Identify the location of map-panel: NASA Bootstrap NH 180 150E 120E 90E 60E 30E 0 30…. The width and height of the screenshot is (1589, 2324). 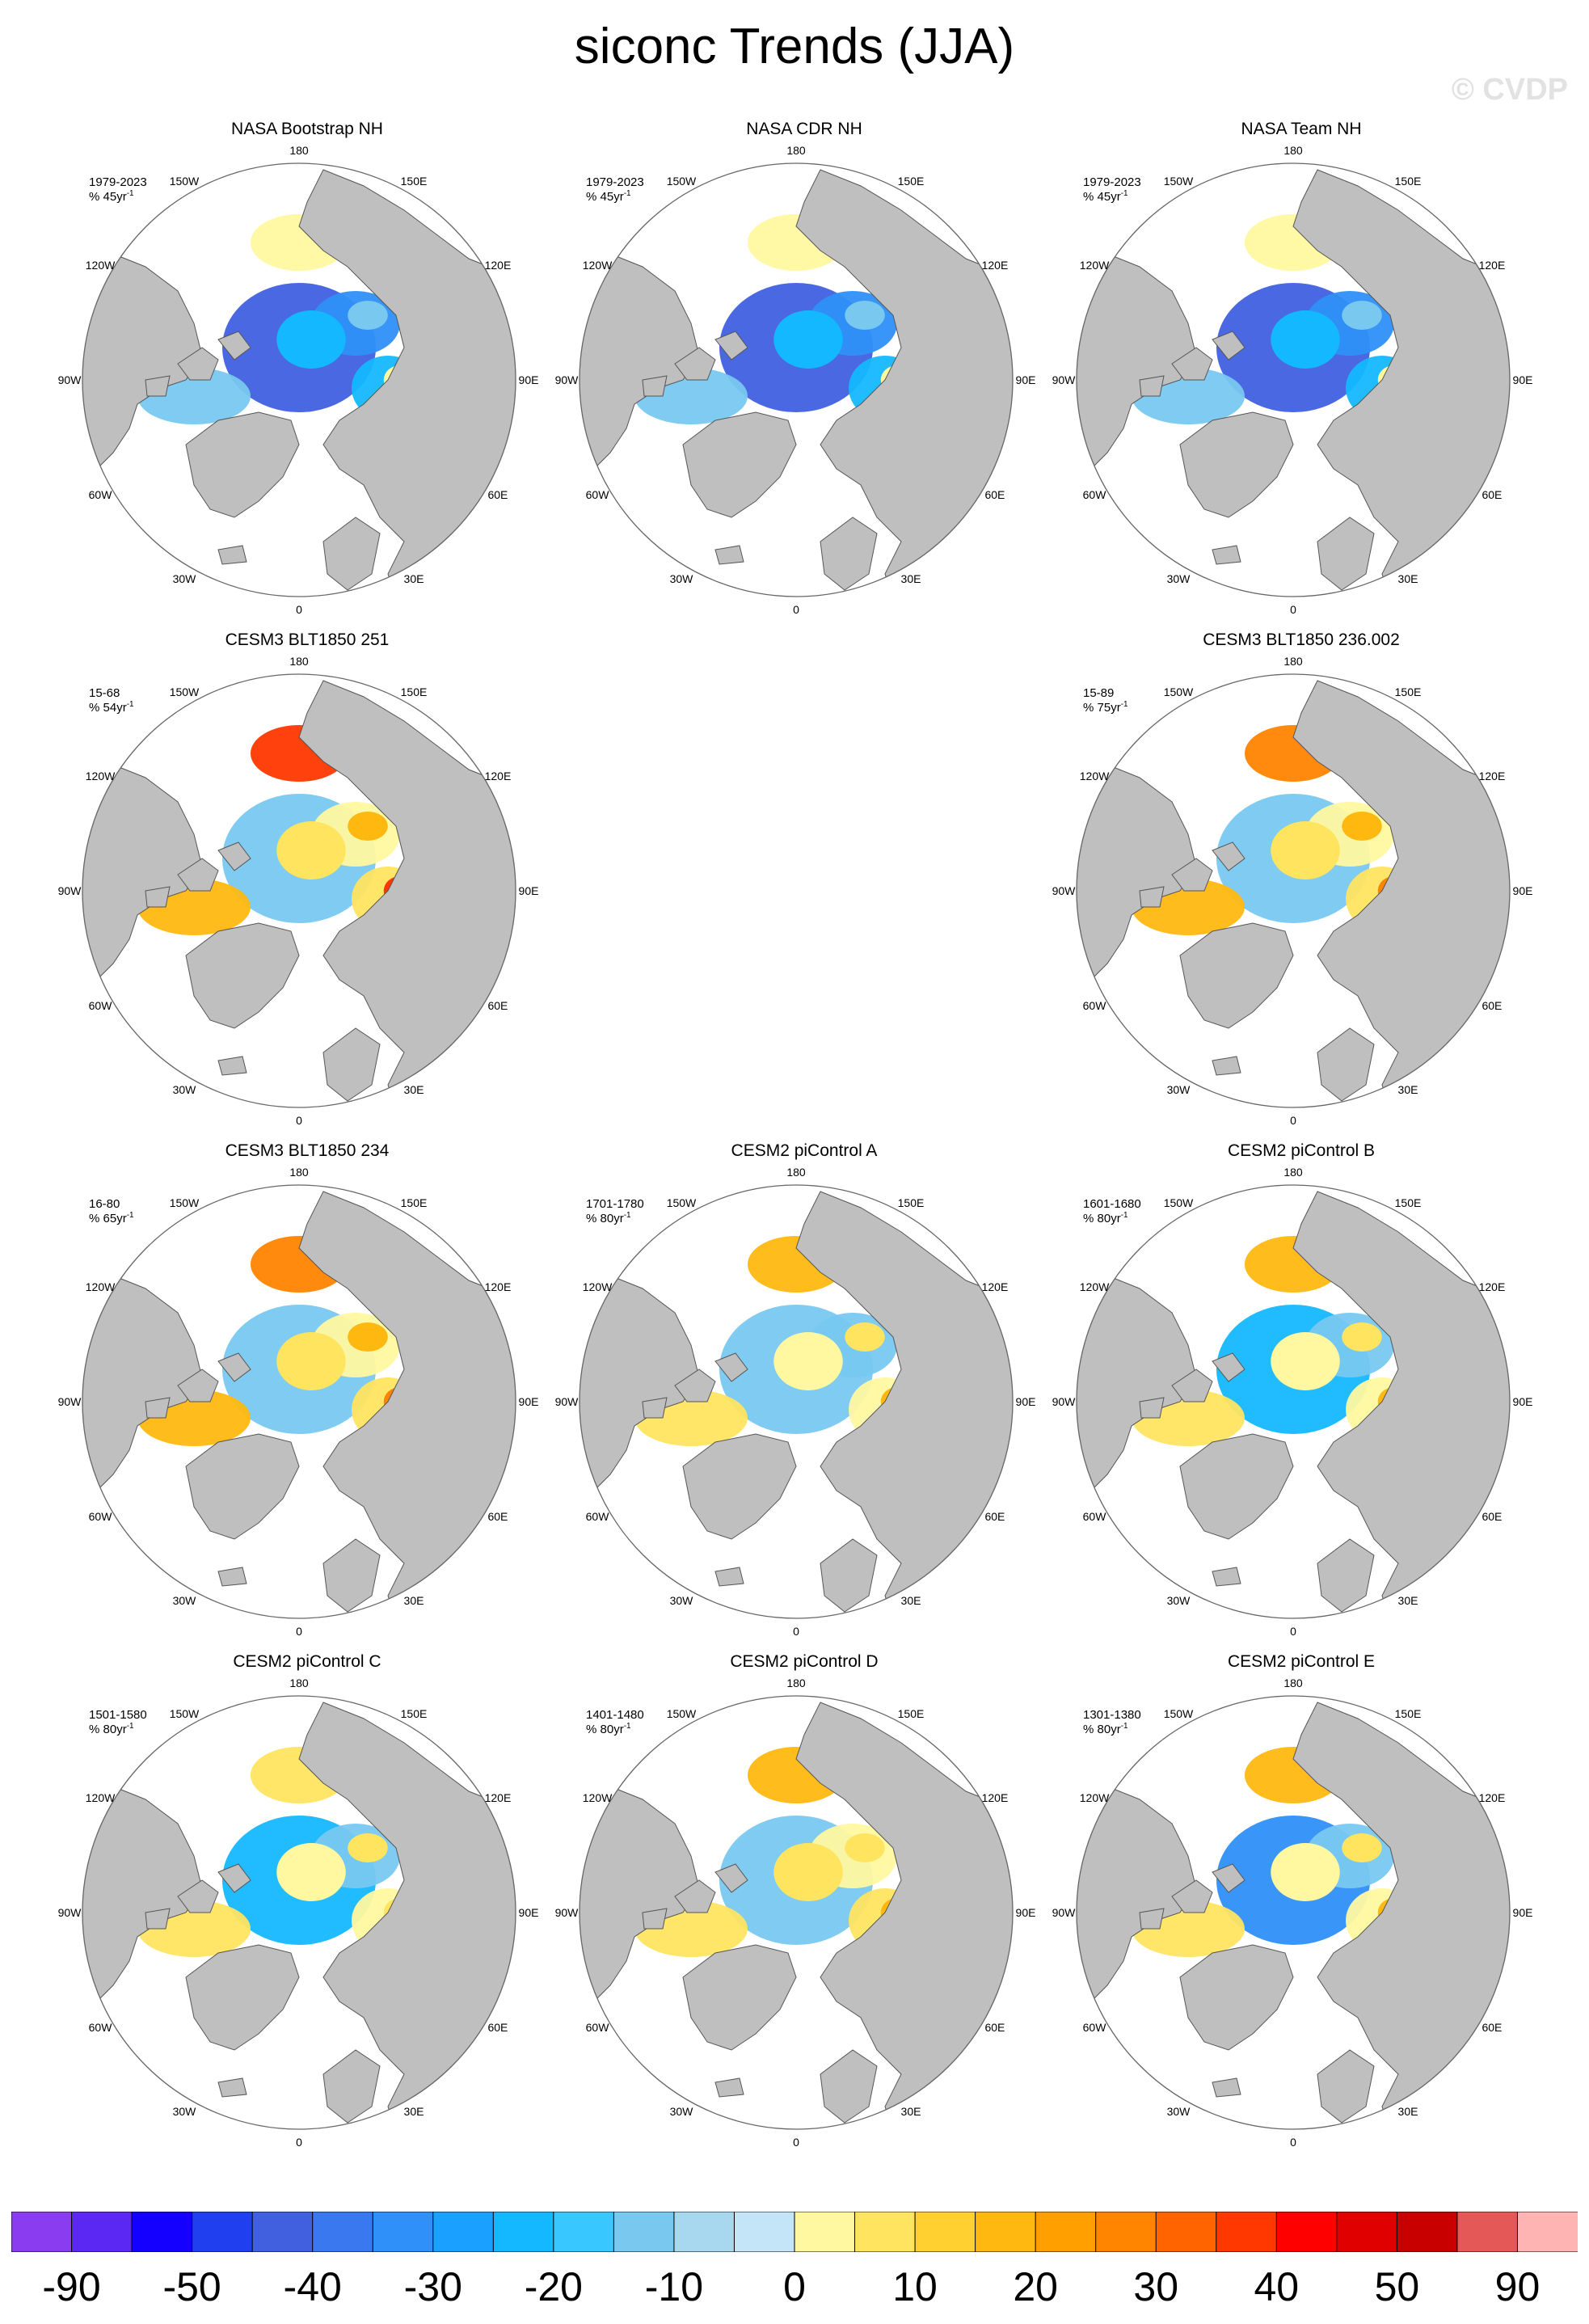
(307, 370).